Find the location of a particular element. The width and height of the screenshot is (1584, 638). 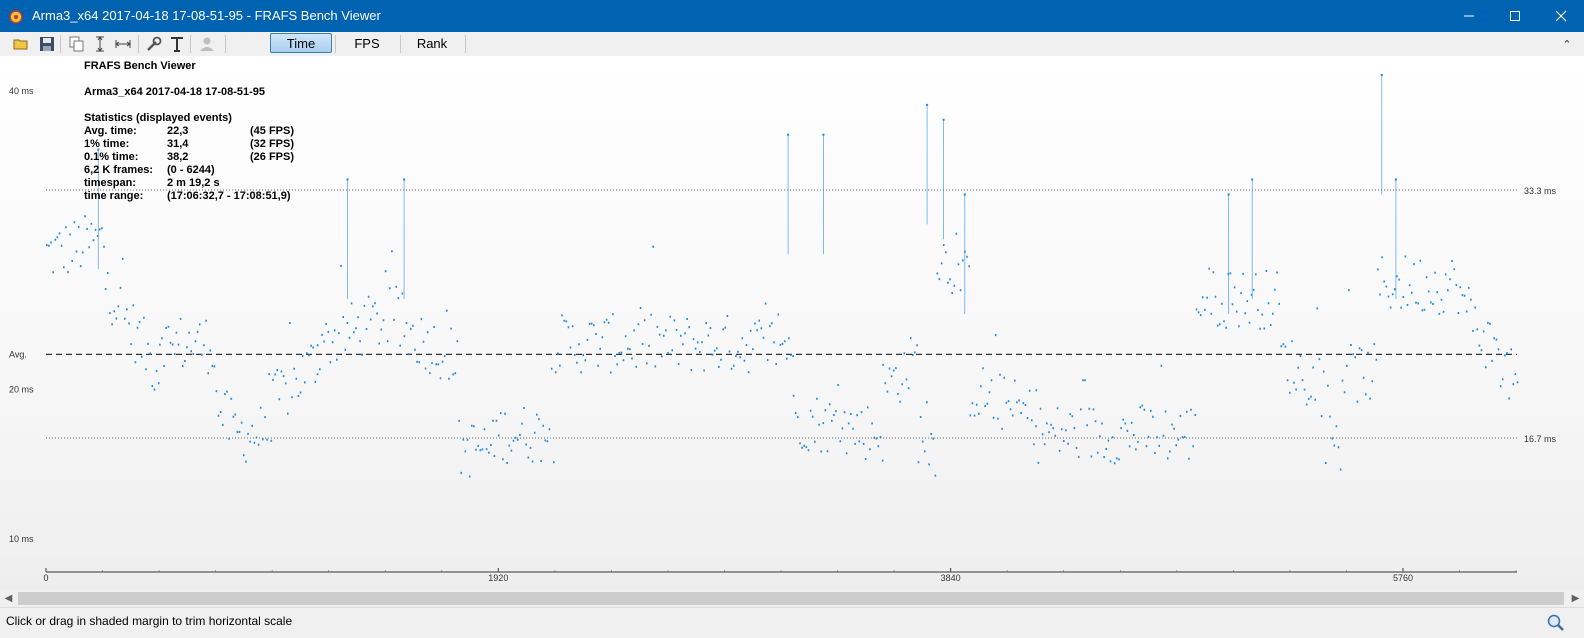

stat-value: 22,3 is located at coordinates (178, 131).